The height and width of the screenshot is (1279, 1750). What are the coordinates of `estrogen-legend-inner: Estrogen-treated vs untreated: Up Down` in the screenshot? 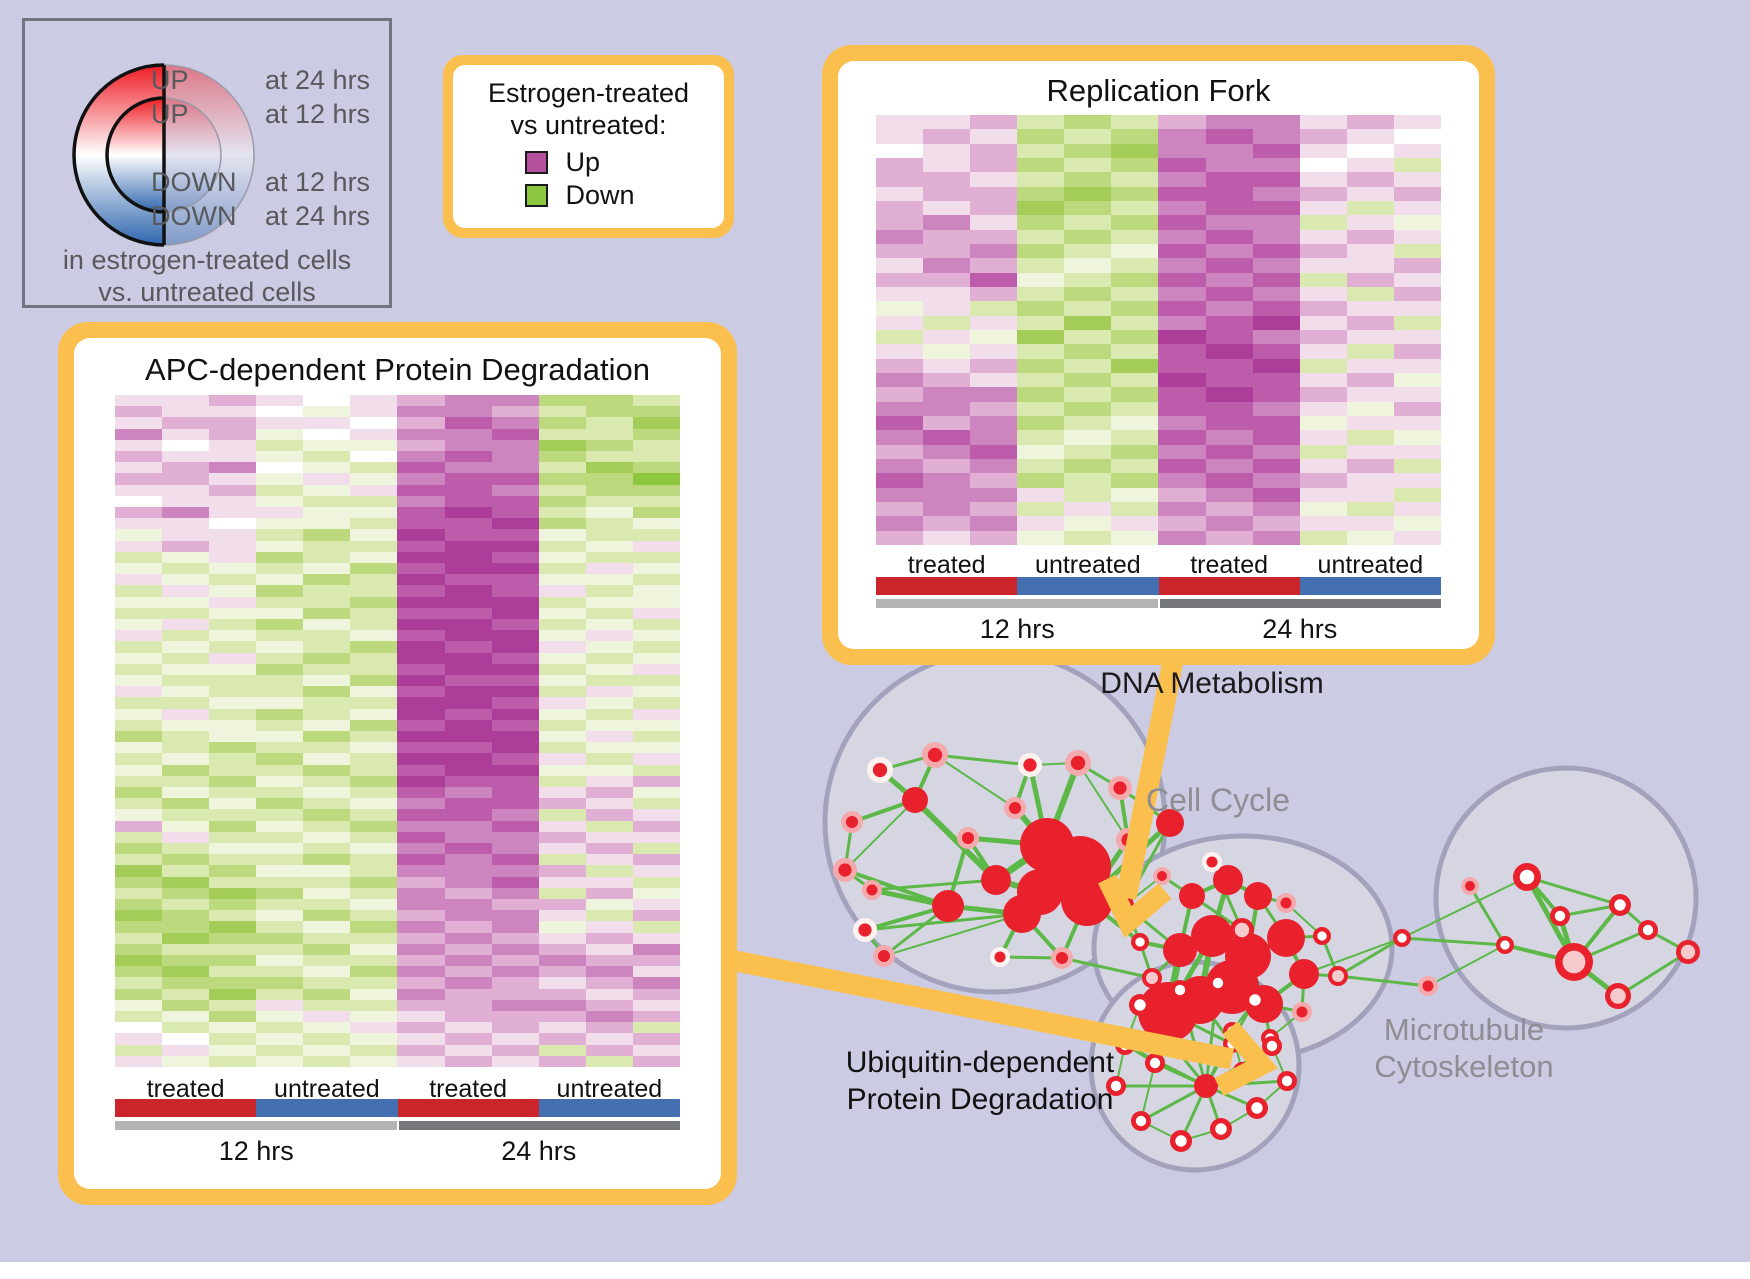 It's located at (588, 146).